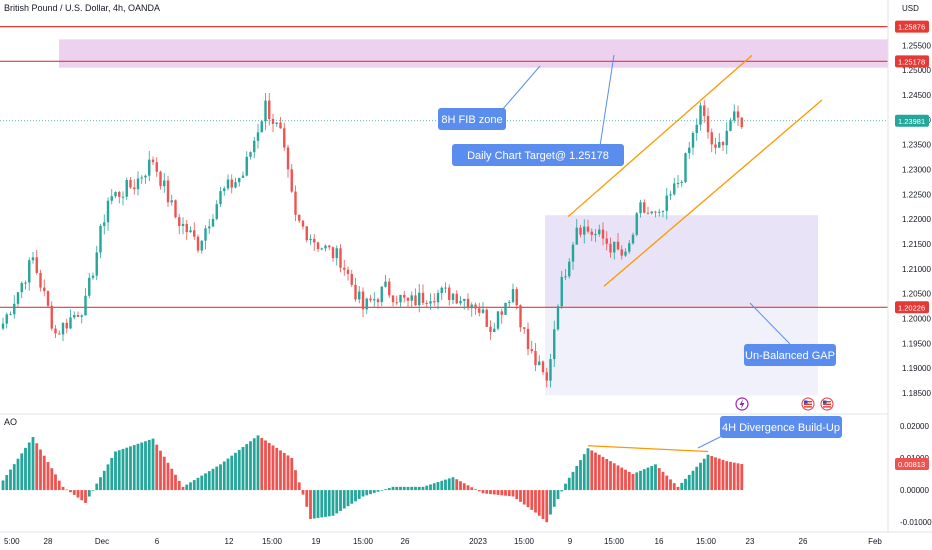 The image size is (932, 550). What do you see at coordinates (781, 427) in the screenshot?
I see `divergence-callout: 4H Divergence Build-Up` at bounding box center [781, 427].